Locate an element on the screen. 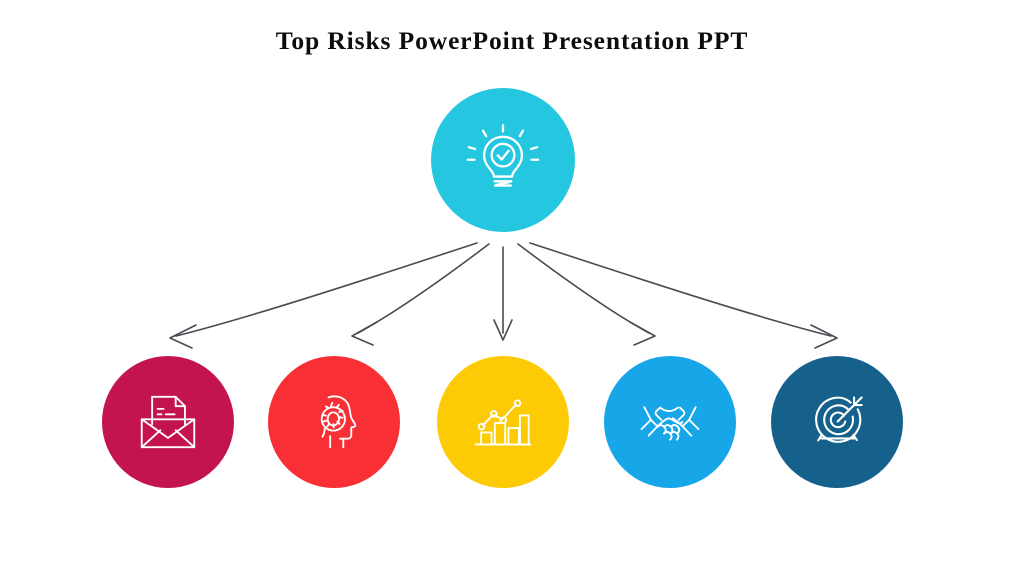  page-title: Top Risks PowerPoint Presentation PPT is located at coordinates (512, 40).